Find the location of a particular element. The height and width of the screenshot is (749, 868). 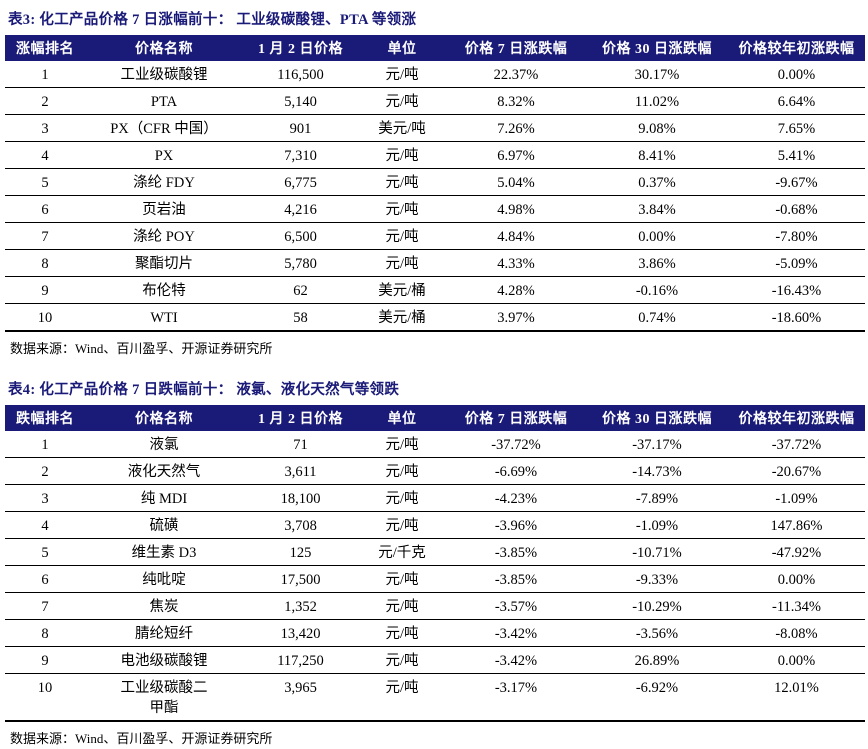

table-cell: 125 is located at coordinates (300, 552).